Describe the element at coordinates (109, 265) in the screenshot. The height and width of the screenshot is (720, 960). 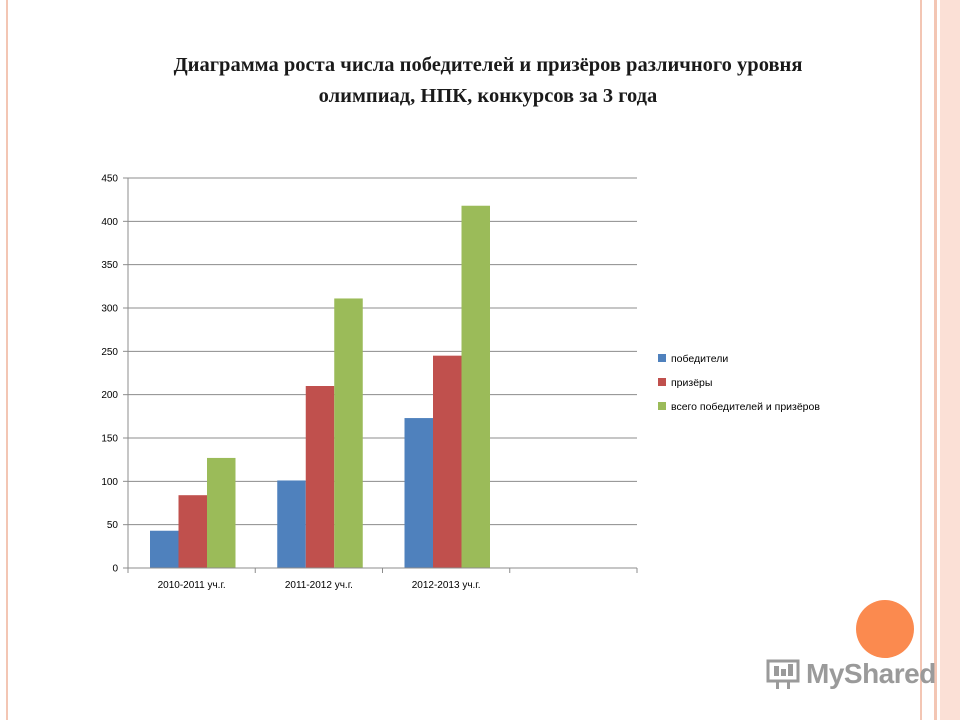
I see `y-tick-label: 350` at that location.